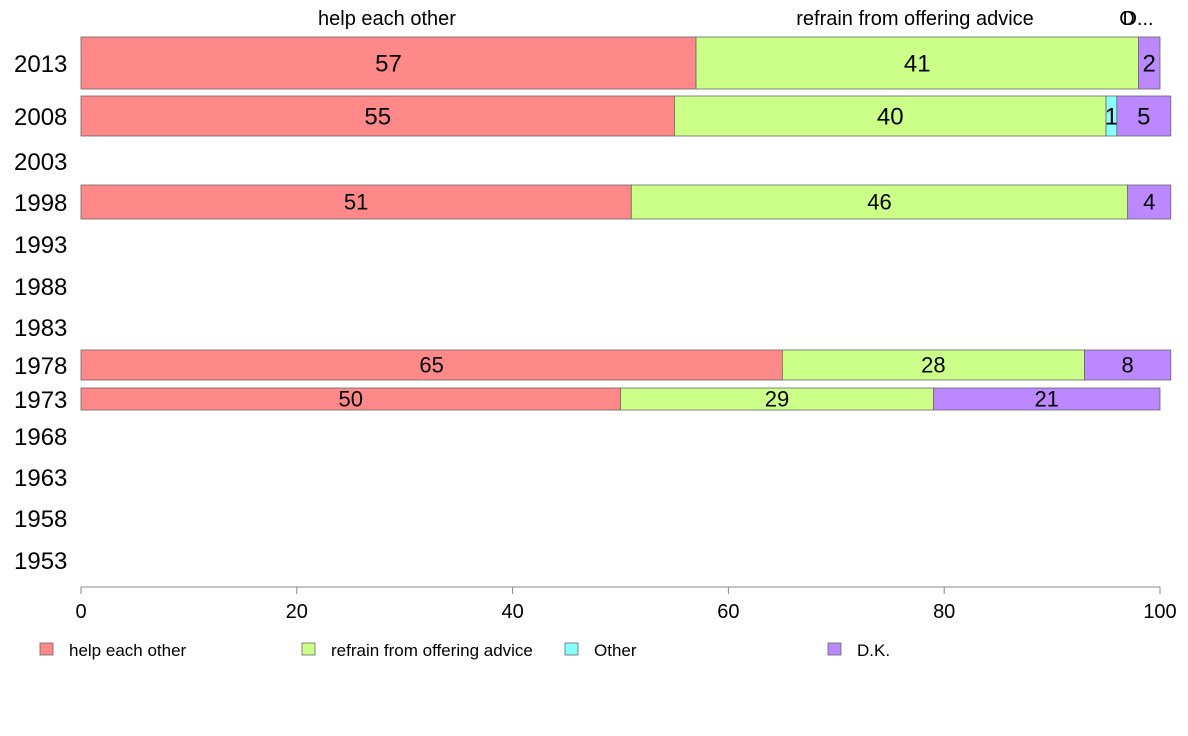 The height and width of the screenshot is (736, 1188). What do you see at coordinates (432, 650) in the screenshot?
I see `legend-label: refrain from offering advice` at bounding box center [432, 650].